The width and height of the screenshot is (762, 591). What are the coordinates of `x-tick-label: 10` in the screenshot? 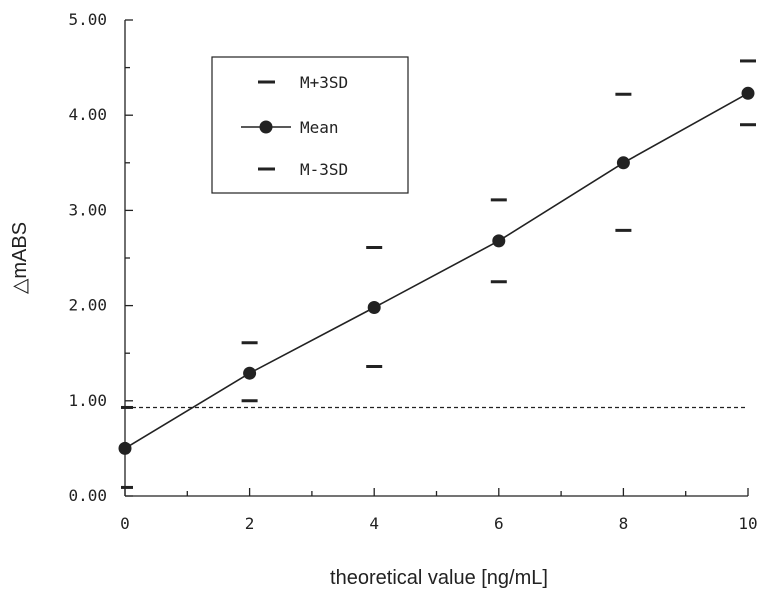 It's located at (747, 523).